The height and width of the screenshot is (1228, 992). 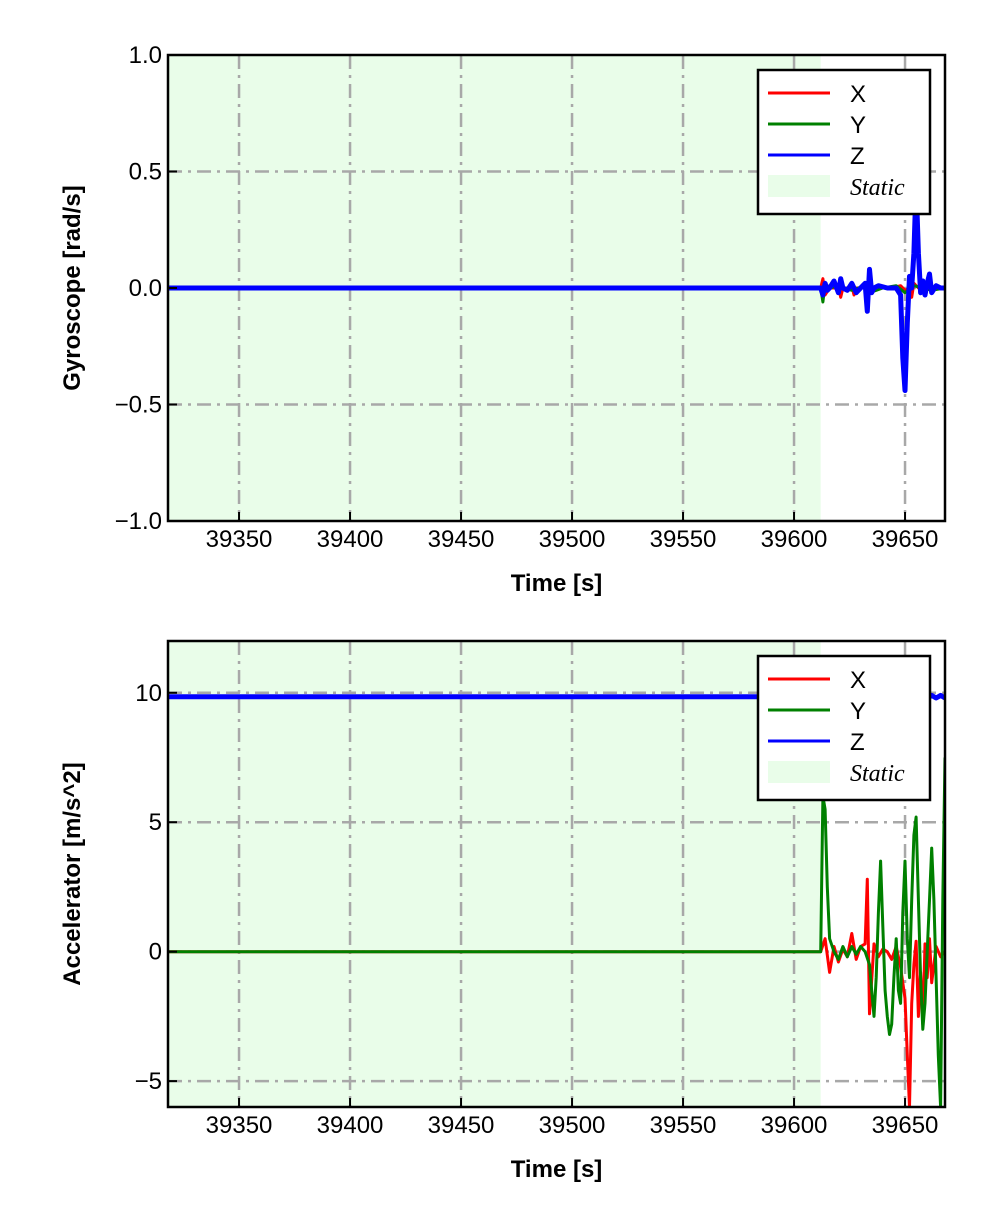 I want to click on y-tick-label: 1.0, so click(x=145, y=55).